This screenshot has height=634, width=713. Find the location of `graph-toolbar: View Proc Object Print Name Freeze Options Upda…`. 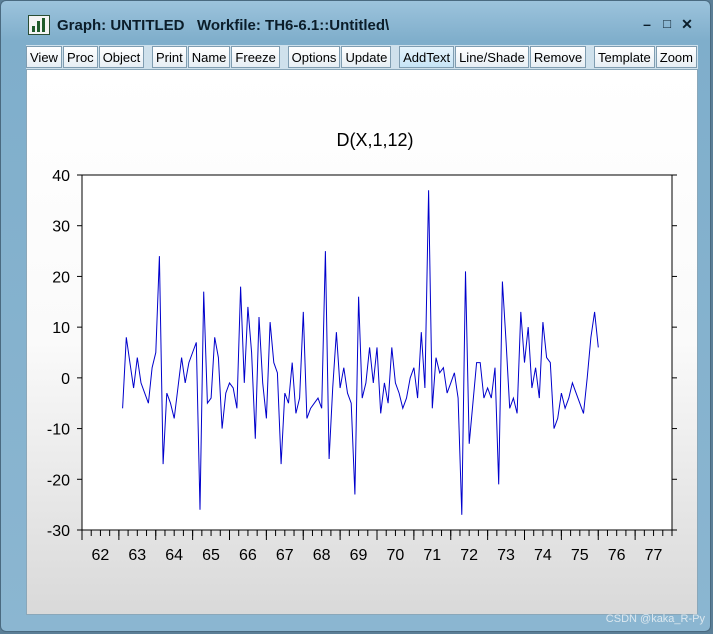

graph-toolbar: View Proc Object Print Name Freeze Options Upda… is located at coordinates (362, 57).